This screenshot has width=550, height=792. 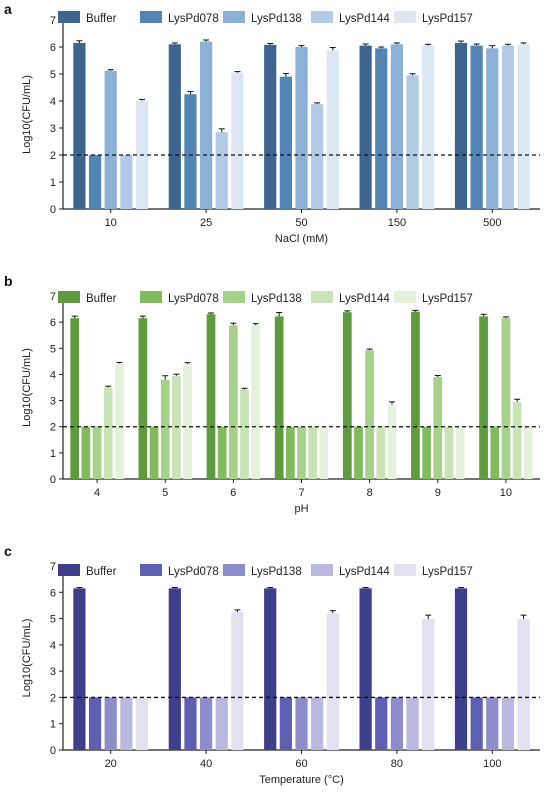 What do you see at coordinates (53, 375) in the screenshot?
I see `y-tick-label: 4` at bounding box center [53, 375].